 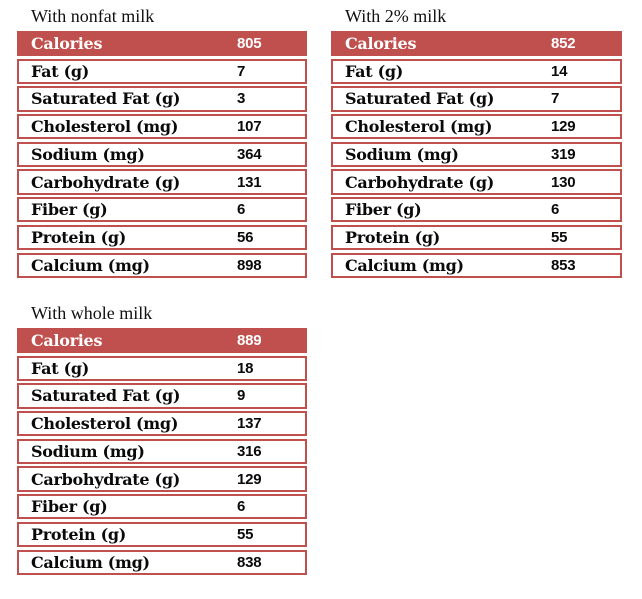 I want to click on nutrient-value: 889, so click(x=249, y=341).